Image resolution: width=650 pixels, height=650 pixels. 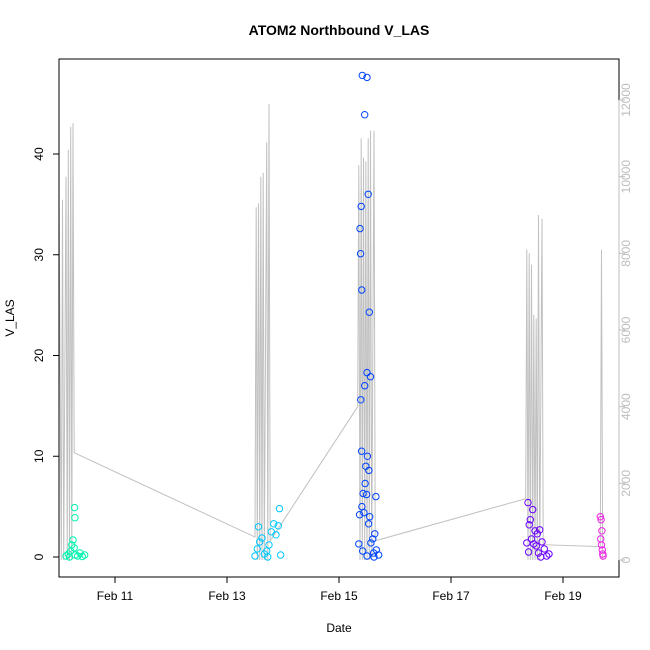 I want to click on y-right-tick-label: 0, so click(x=626, y=559).